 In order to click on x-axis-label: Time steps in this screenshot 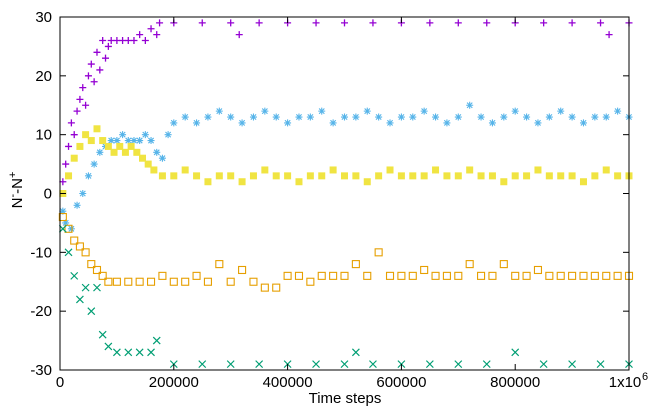, I will do `click(345, 398)`.